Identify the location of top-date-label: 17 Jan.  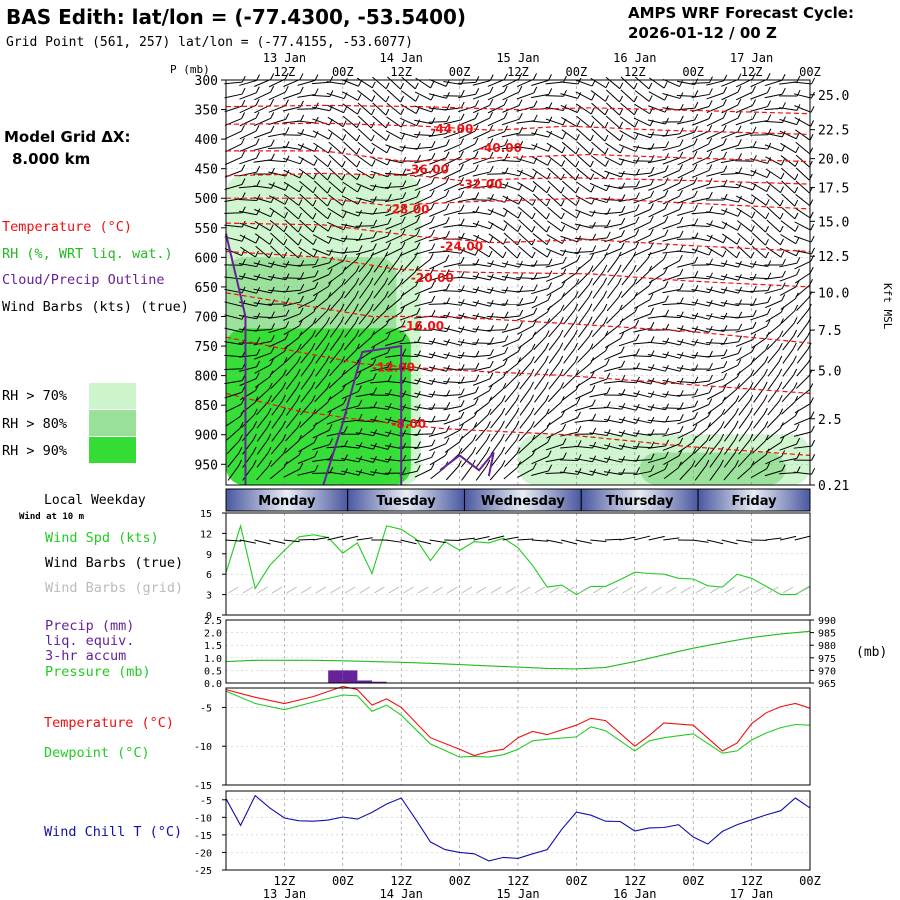
(751, 58).